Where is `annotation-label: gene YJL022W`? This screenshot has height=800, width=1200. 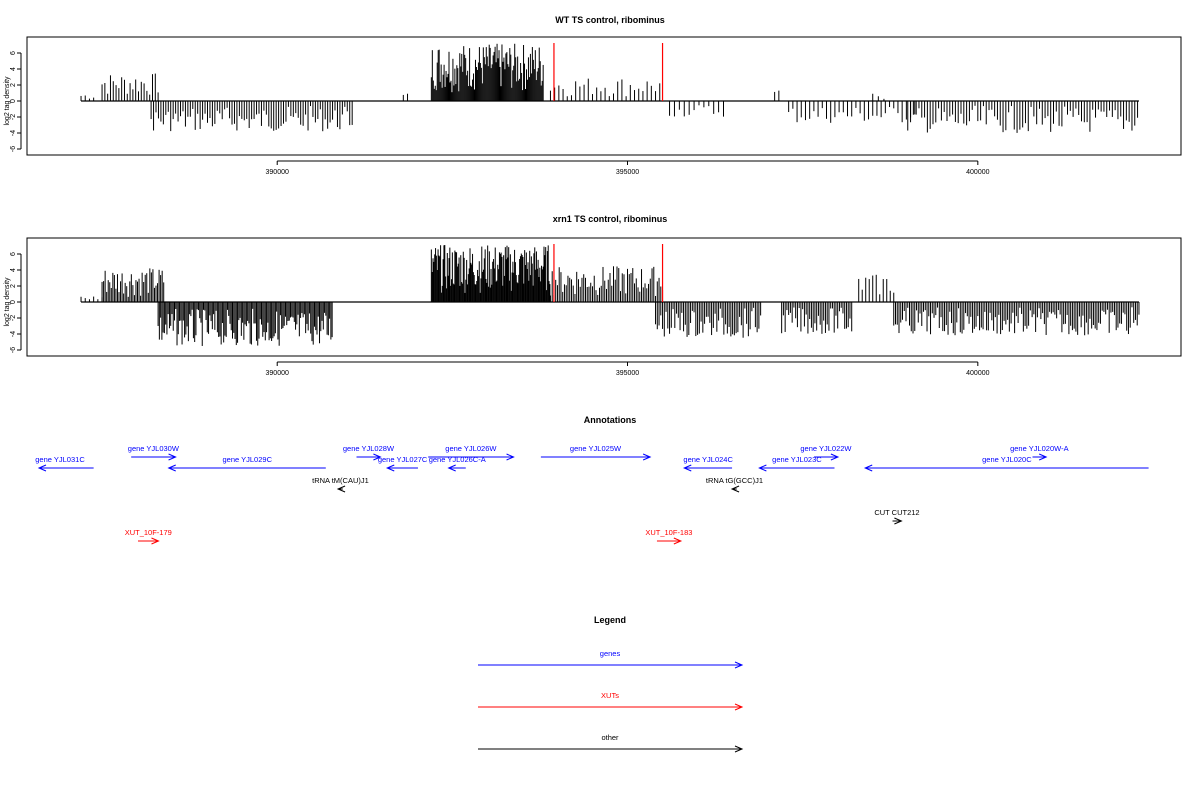
annotation-label: gene YJL022W is located at coordinates (826, 448).